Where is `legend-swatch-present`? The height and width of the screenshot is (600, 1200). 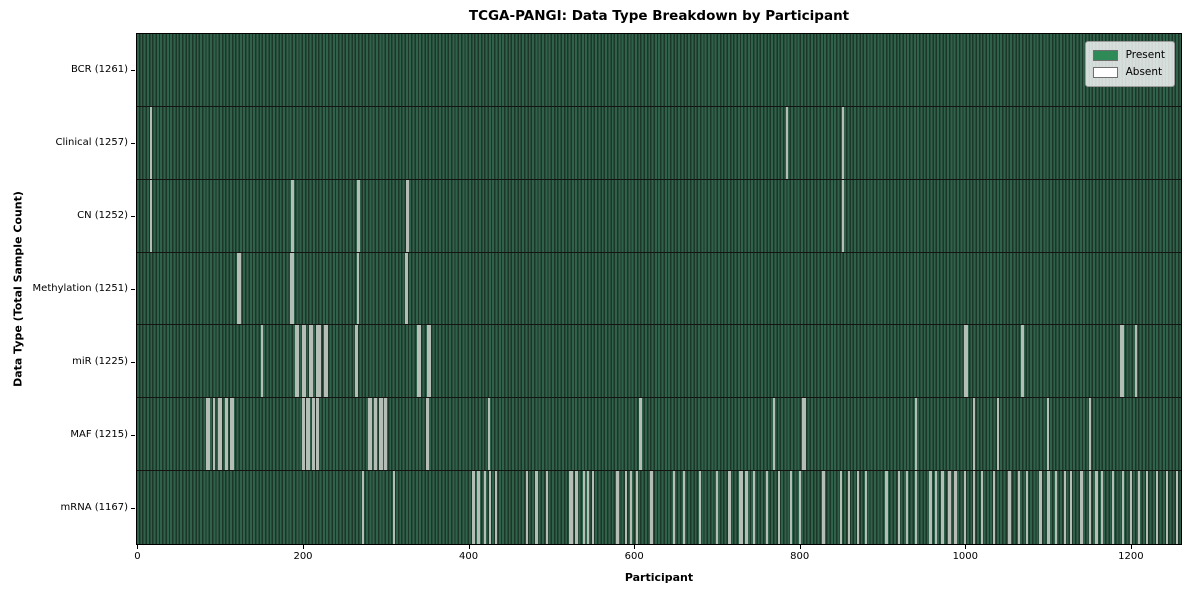
legend-swatch-present is located at coordinates (1105, 55).